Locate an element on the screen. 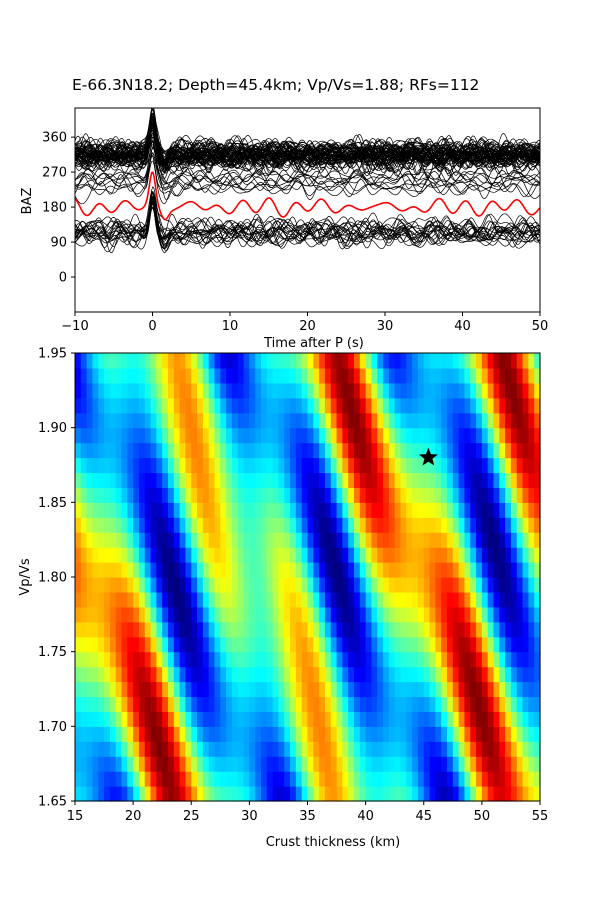 This screenshot has height=900, width=600. rf-y-tick-label: 270 is located at coordinates (54, 173).